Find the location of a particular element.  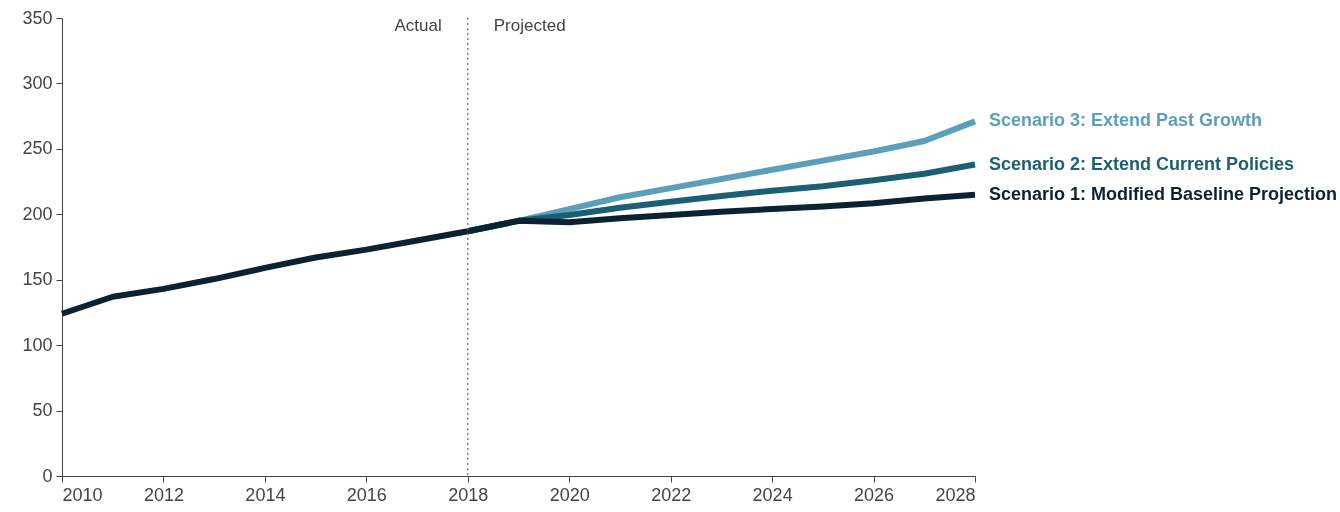

series-label: Scenario 3: Extend Past Growth is located at coordinates (1126, 120).